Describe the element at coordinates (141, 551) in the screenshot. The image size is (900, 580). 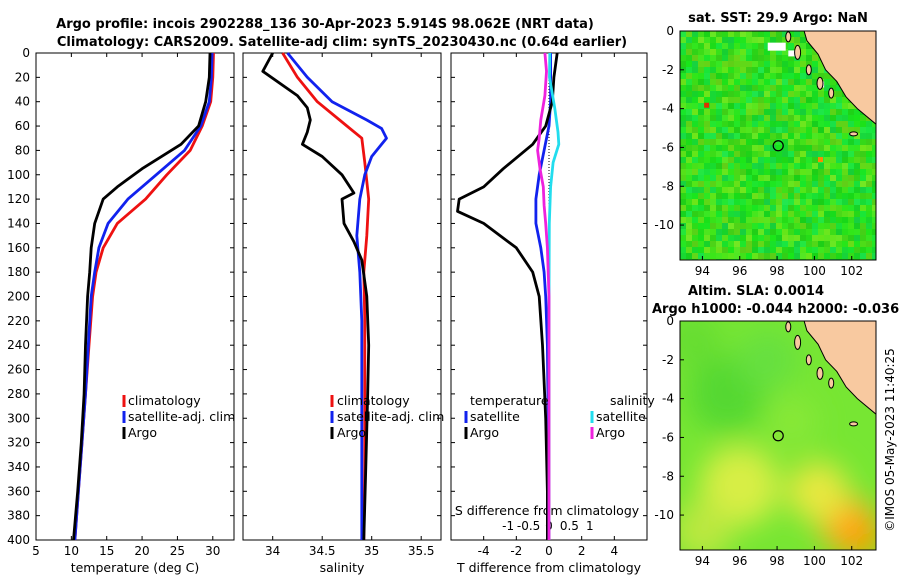
I see `x-tick-label: 20` at that location.